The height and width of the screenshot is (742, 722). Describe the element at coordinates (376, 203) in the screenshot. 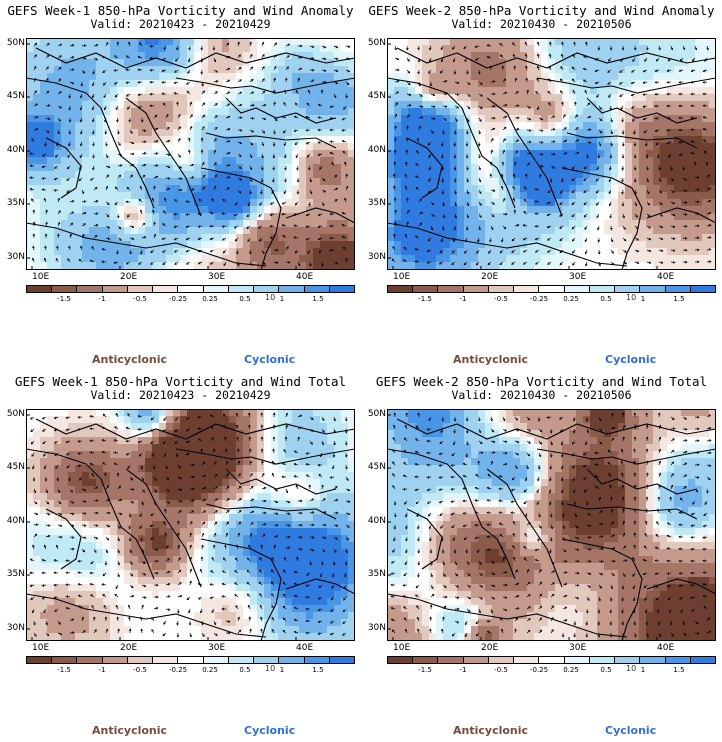

I see `lat-label: 35N` at that location.